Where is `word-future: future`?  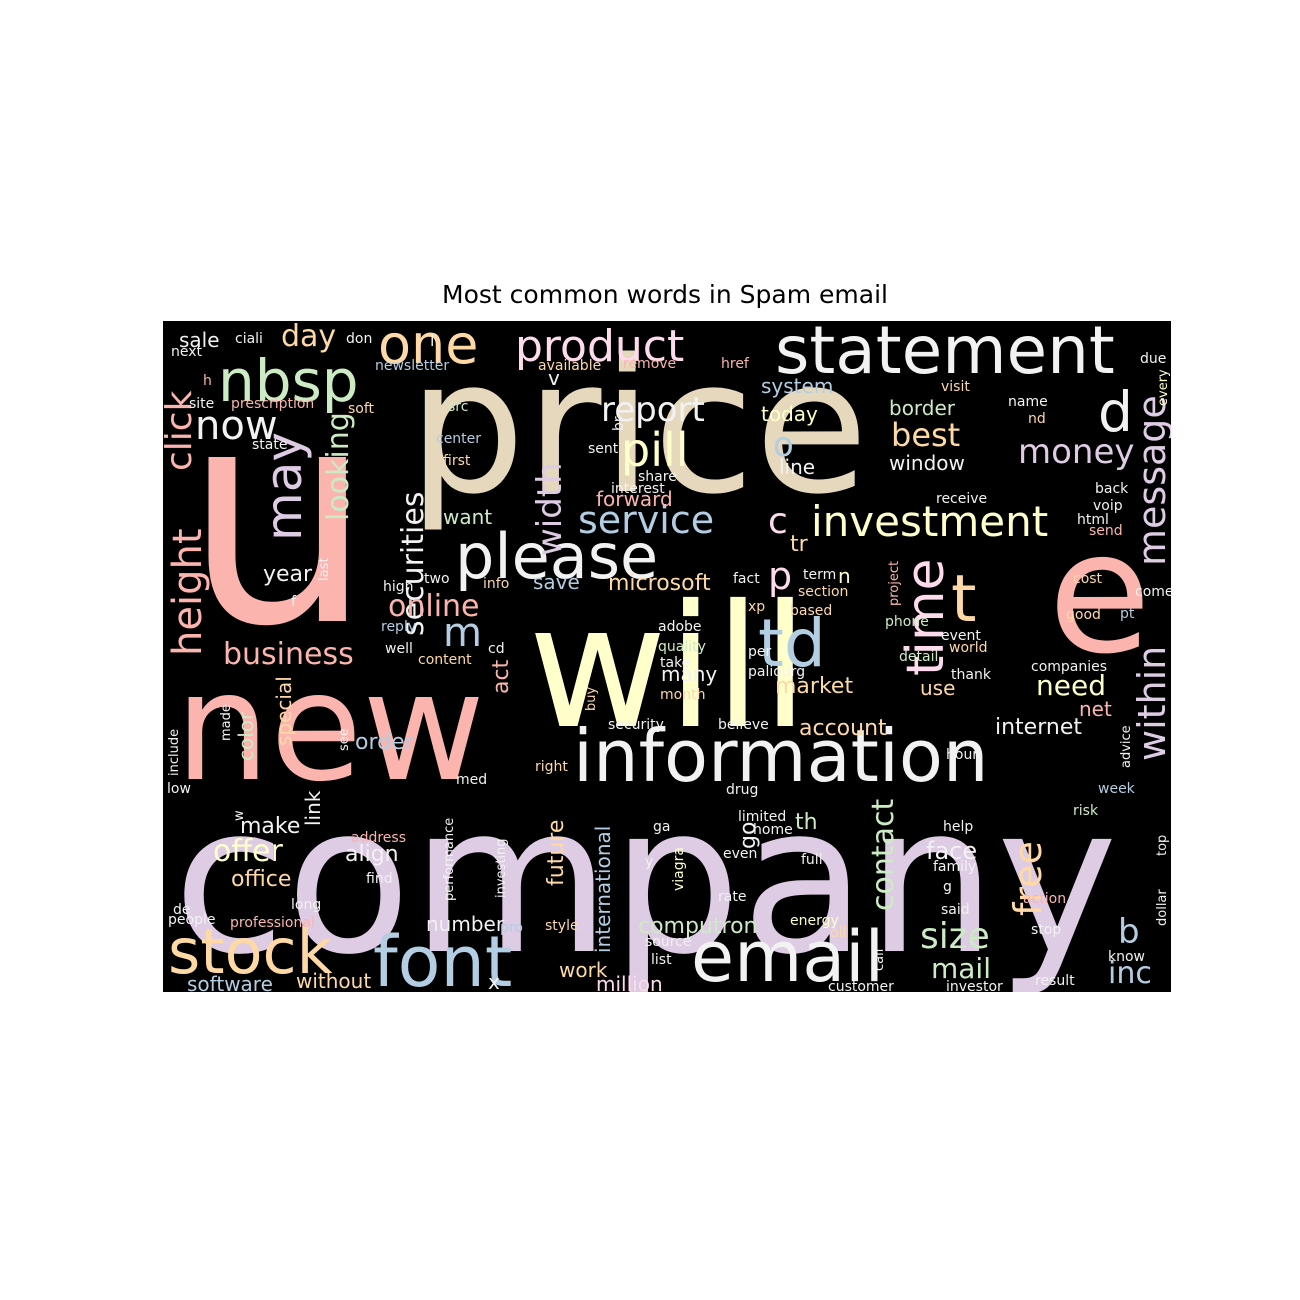 word-future: future is located at coordinates (556, 853).